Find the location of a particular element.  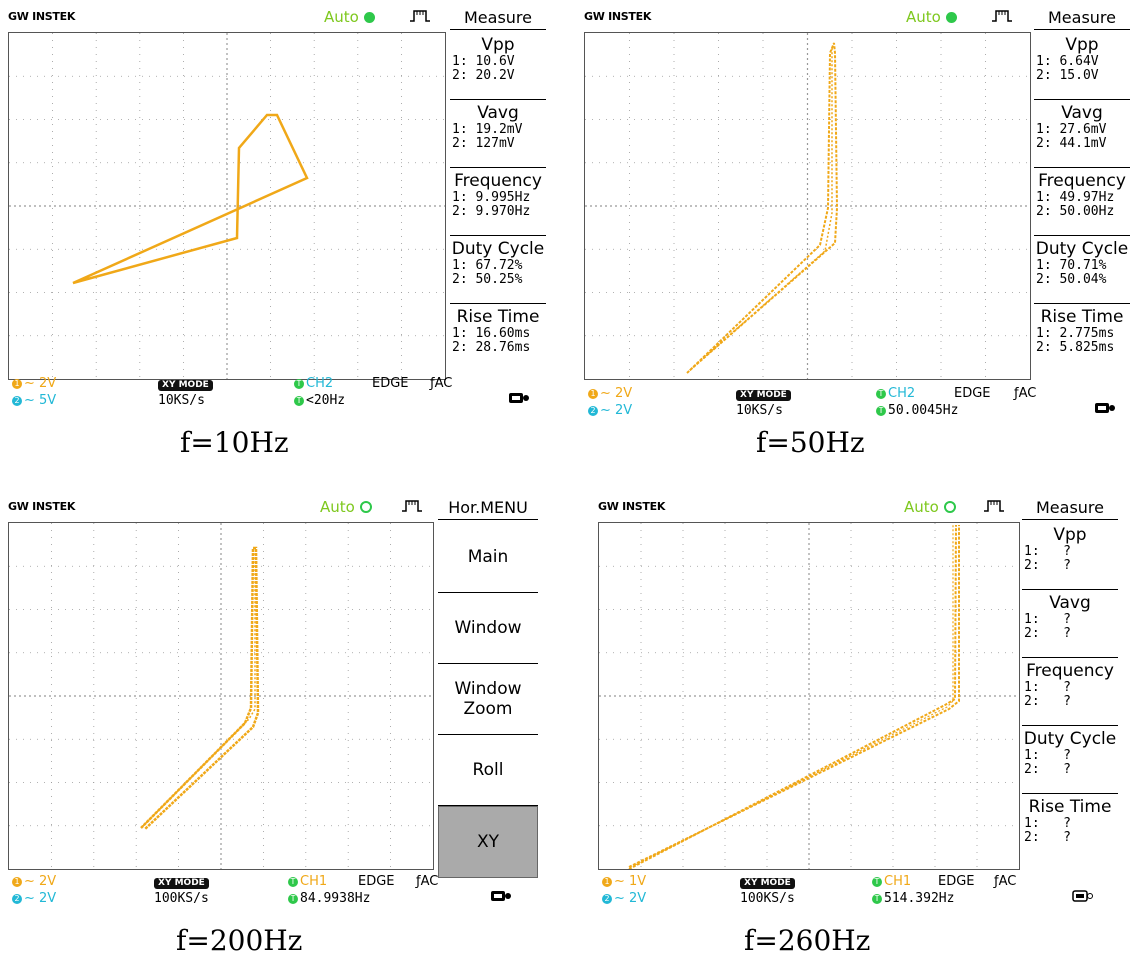

menu-item-roll: Roll is located at coordinates (488, 770).